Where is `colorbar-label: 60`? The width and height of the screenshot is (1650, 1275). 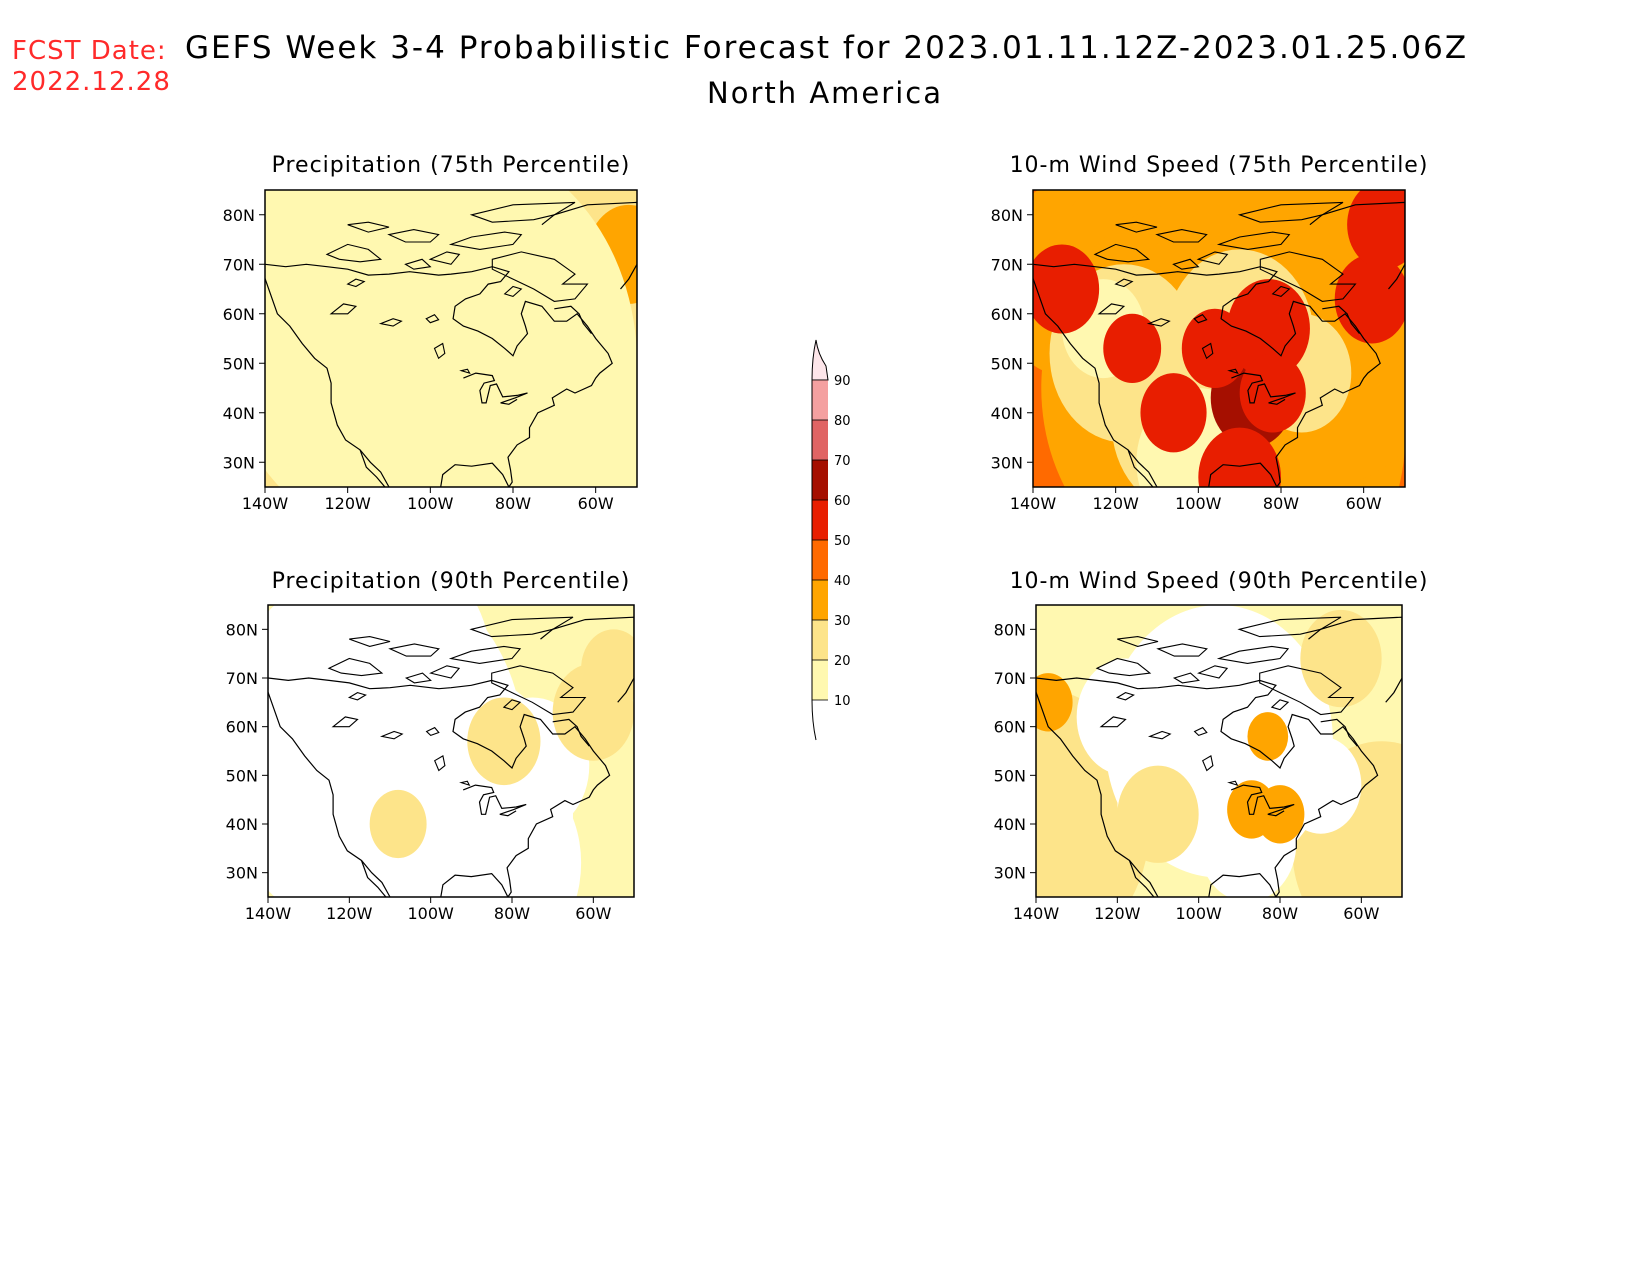
colorbar-label: 60 is located at coordinates (842, 501).